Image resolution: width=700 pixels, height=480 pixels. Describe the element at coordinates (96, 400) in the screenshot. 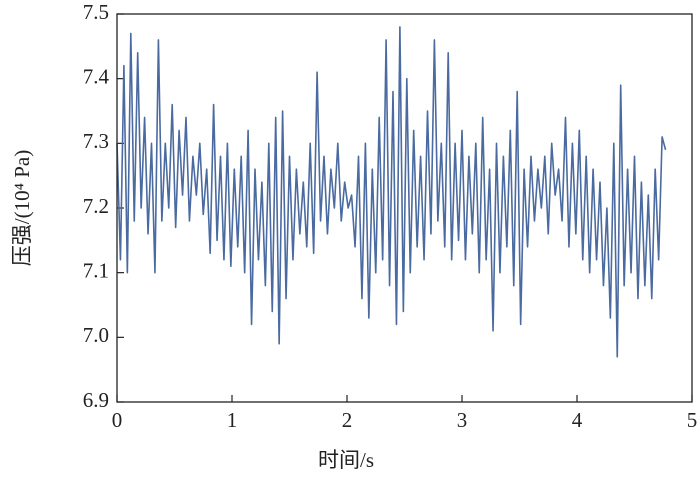

I see `y-tick-label: 6.9` at that location.